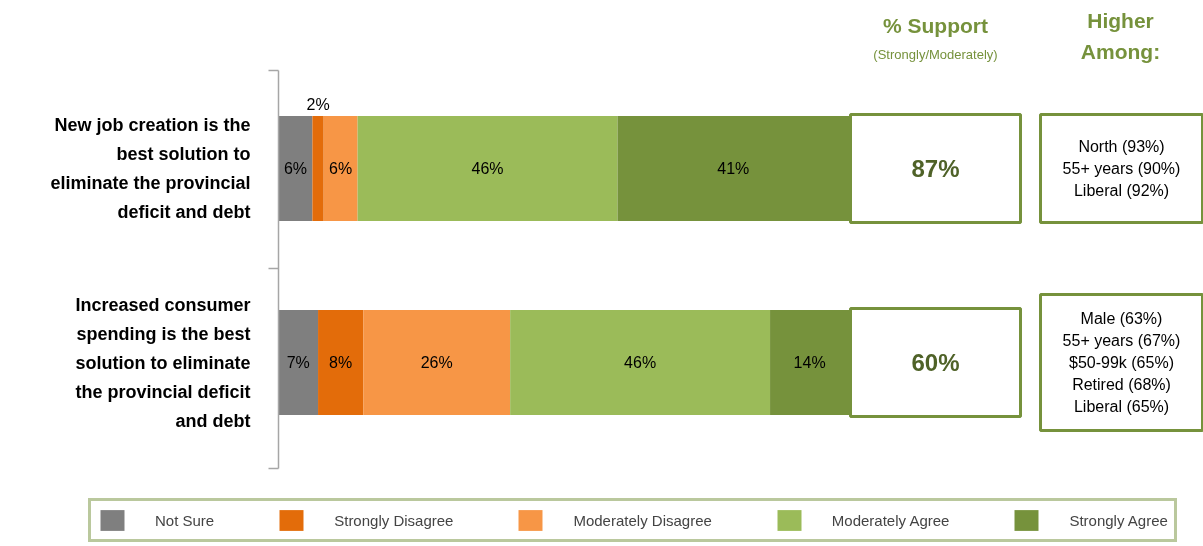 The image size is (1203, 546). I want to click on y-tick-label: Increased consumer spending is the best solution to eliminate the provincial deficit and debt, so click(163, 362).